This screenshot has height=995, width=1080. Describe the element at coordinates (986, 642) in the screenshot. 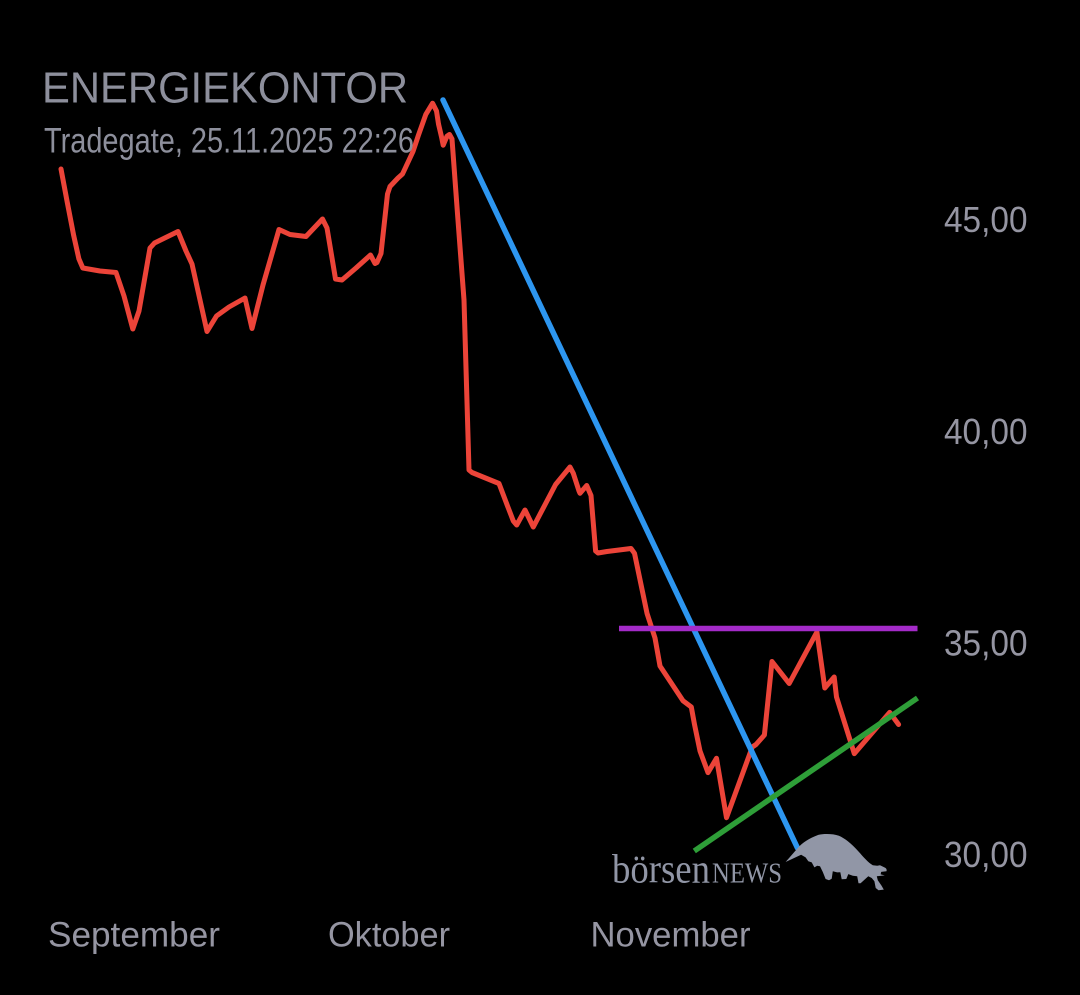

I see `svg-text: 35,00` at that location.